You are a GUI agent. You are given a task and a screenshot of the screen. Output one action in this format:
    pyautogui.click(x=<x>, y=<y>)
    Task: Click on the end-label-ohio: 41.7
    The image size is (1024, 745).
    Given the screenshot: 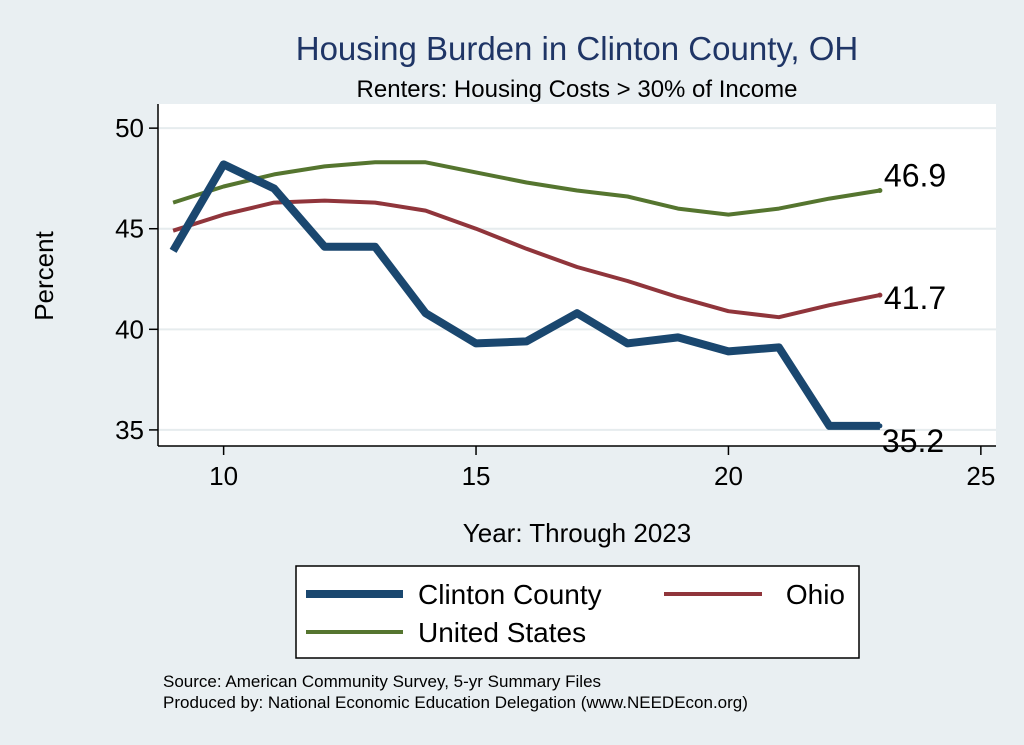 What is the action you would take?
    pyautogui.click(x=915, y=298)
    